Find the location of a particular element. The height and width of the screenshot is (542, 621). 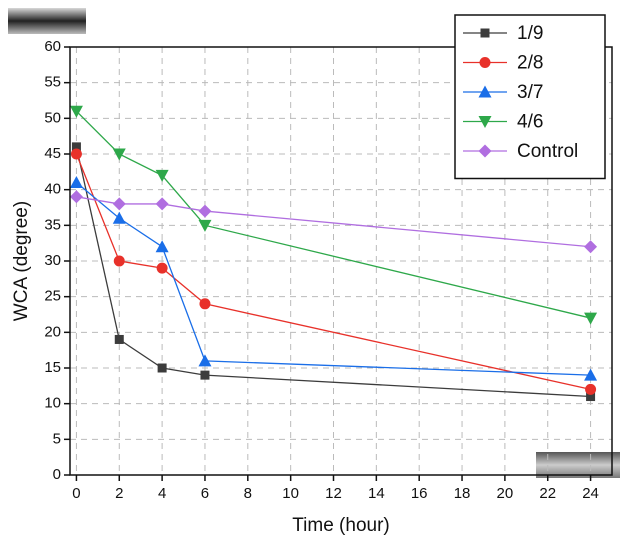

x-tick-label: 4 is located at coordinates (162, 493).